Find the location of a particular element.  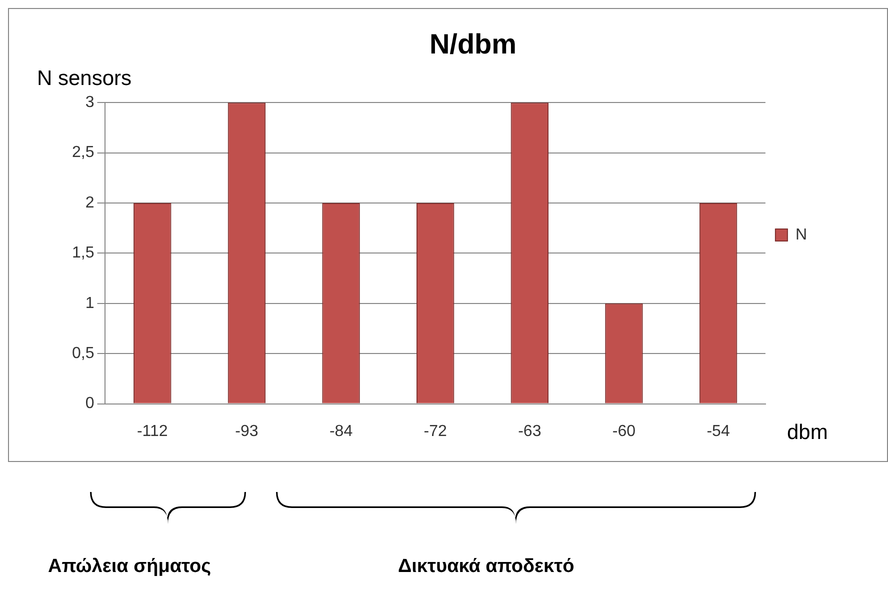

x-tick-label: -84 is located at coordinates (341, 431).